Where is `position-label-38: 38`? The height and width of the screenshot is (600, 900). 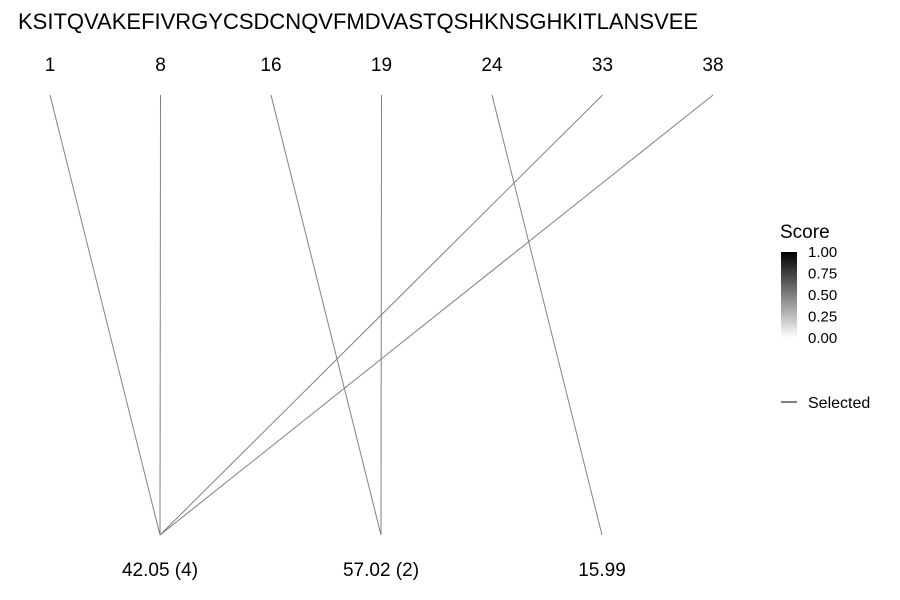
position-label-38: 38 is located at coordinates (712, 65).